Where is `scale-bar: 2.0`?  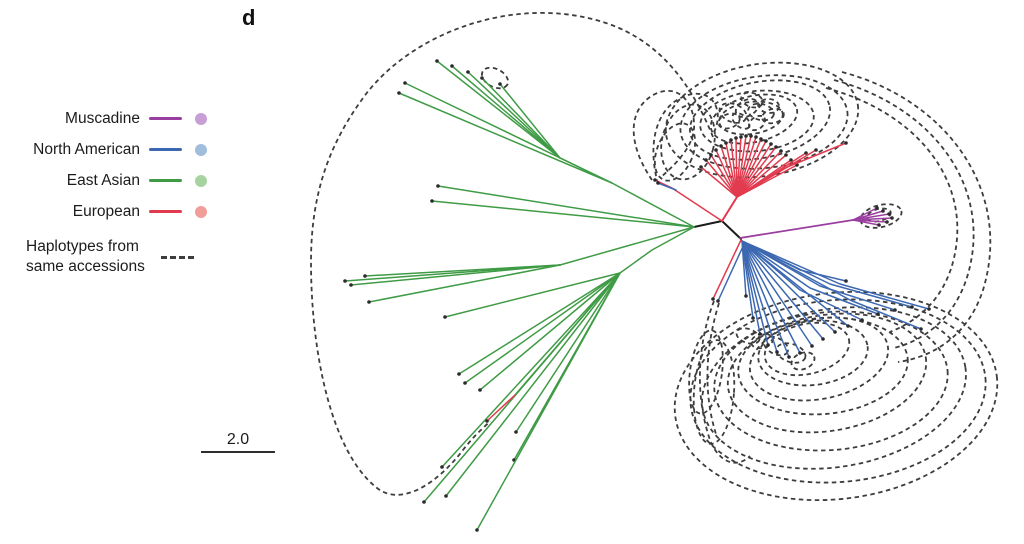
scale-bar: 2.0 is located at coordinates (238, 442).